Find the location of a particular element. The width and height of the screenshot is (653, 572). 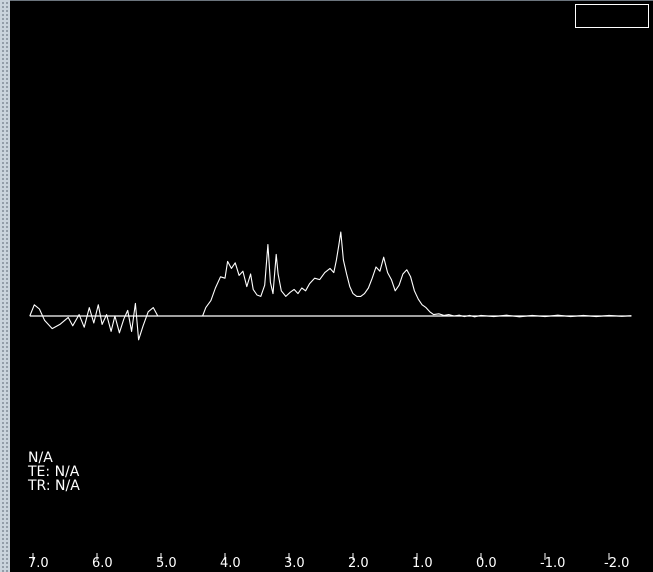

x-tick-label: 3.0 is located at coordinates (294, 563).